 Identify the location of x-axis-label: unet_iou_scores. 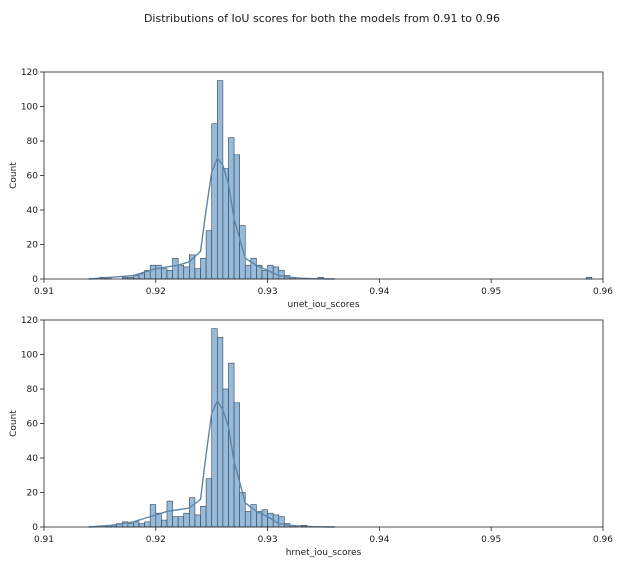
(323, 305).